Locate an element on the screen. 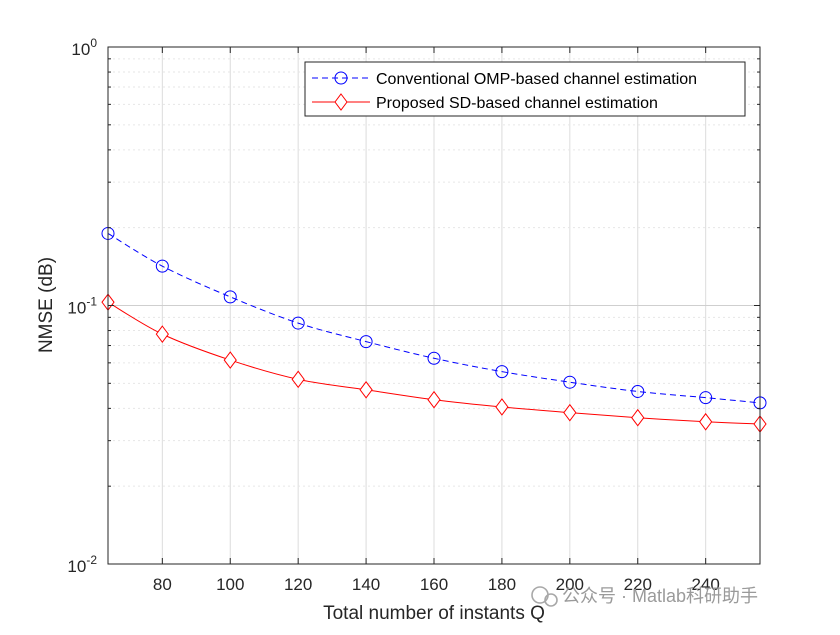 The height and width of the screenshot is (635, 840). legend-box is located at coordinates (525, 89).